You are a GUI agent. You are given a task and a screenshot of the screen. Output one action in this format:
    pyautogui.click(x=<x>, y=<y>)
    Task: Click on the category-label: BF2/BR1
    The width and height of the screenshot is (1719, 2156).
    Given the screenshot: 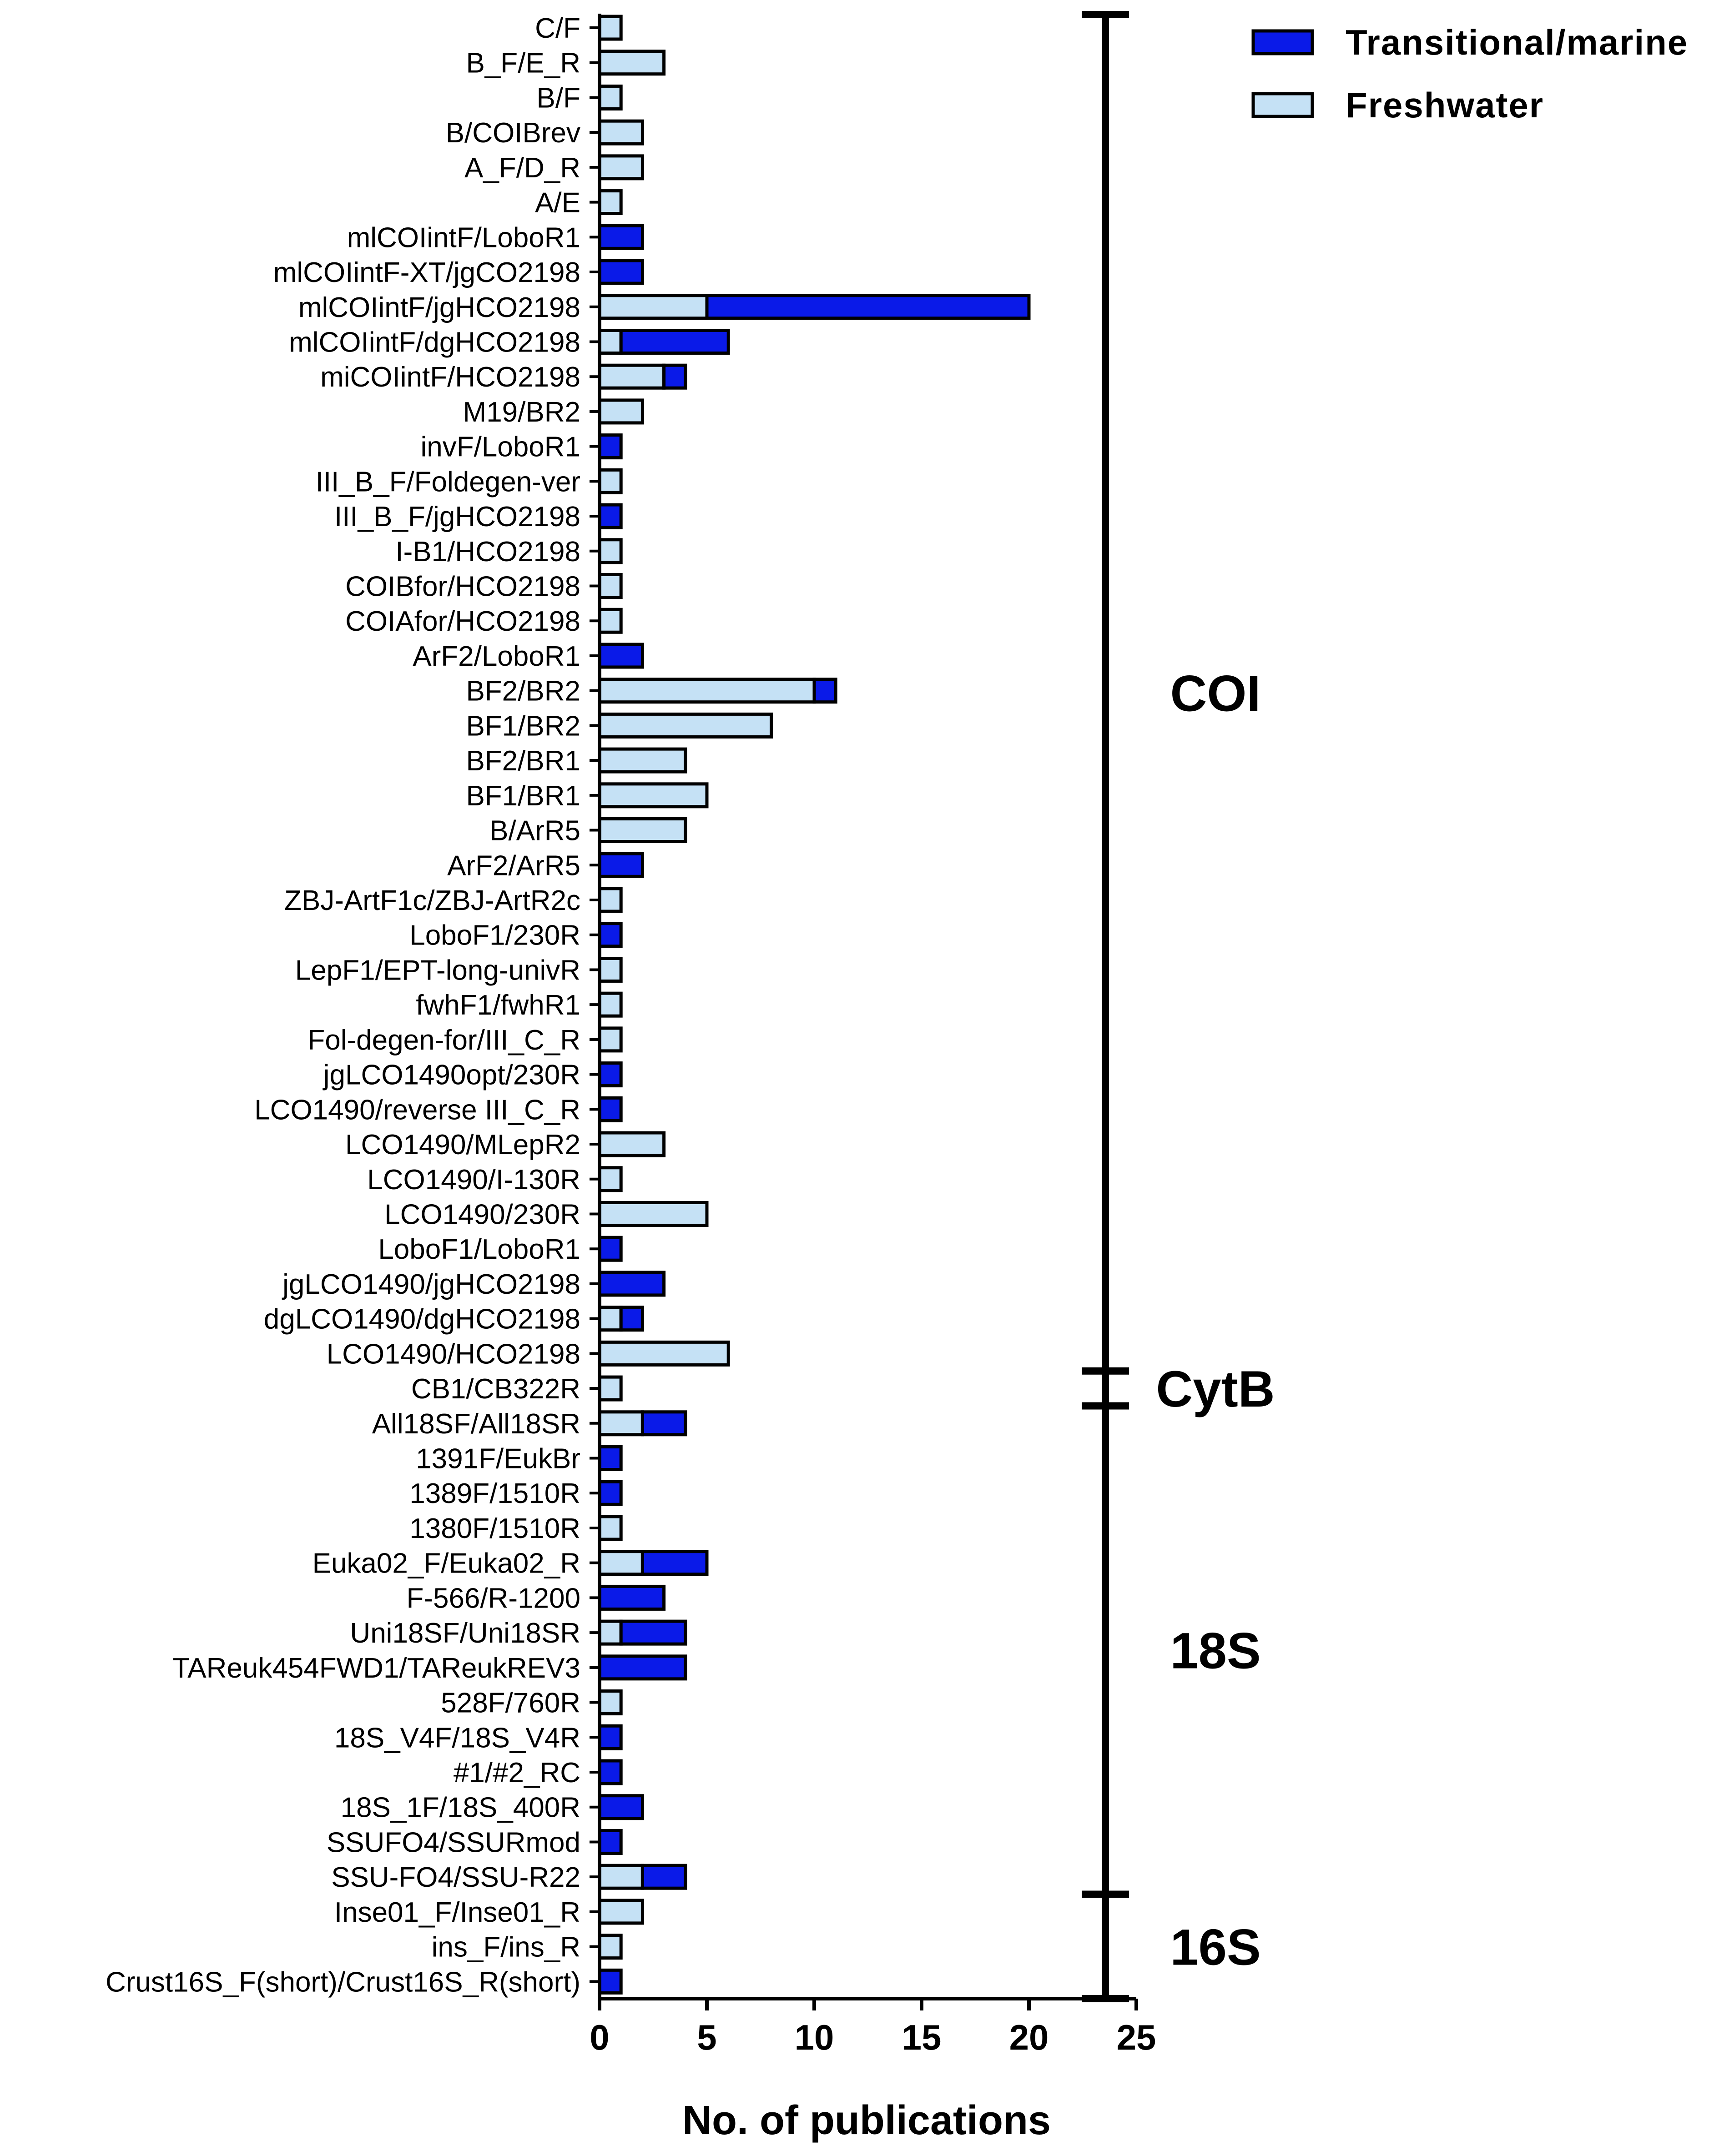 What is the action you would take?
    pyautogui.click(x=523, y=761)
    